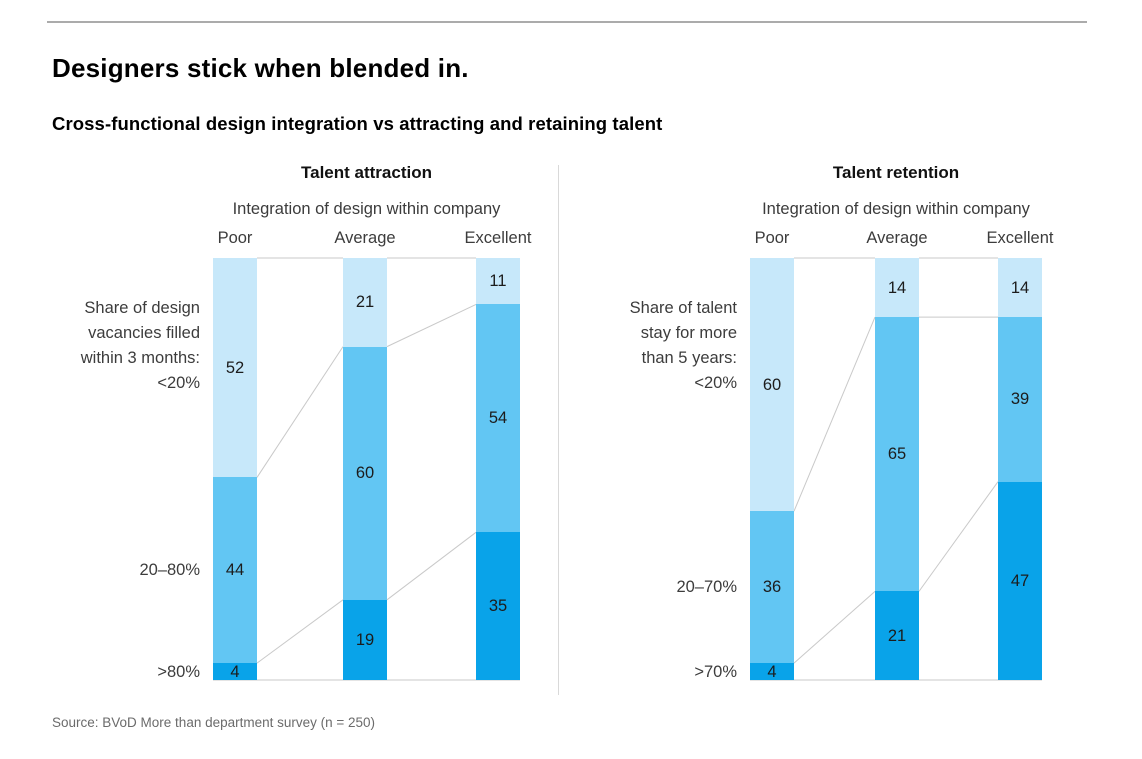 This screenshot has width=1142, height=759. What do you see at coordinates (142, 308) in the screenshot?
I see `row-label-desc-line: Share of design` at bounding box center [142, 308].